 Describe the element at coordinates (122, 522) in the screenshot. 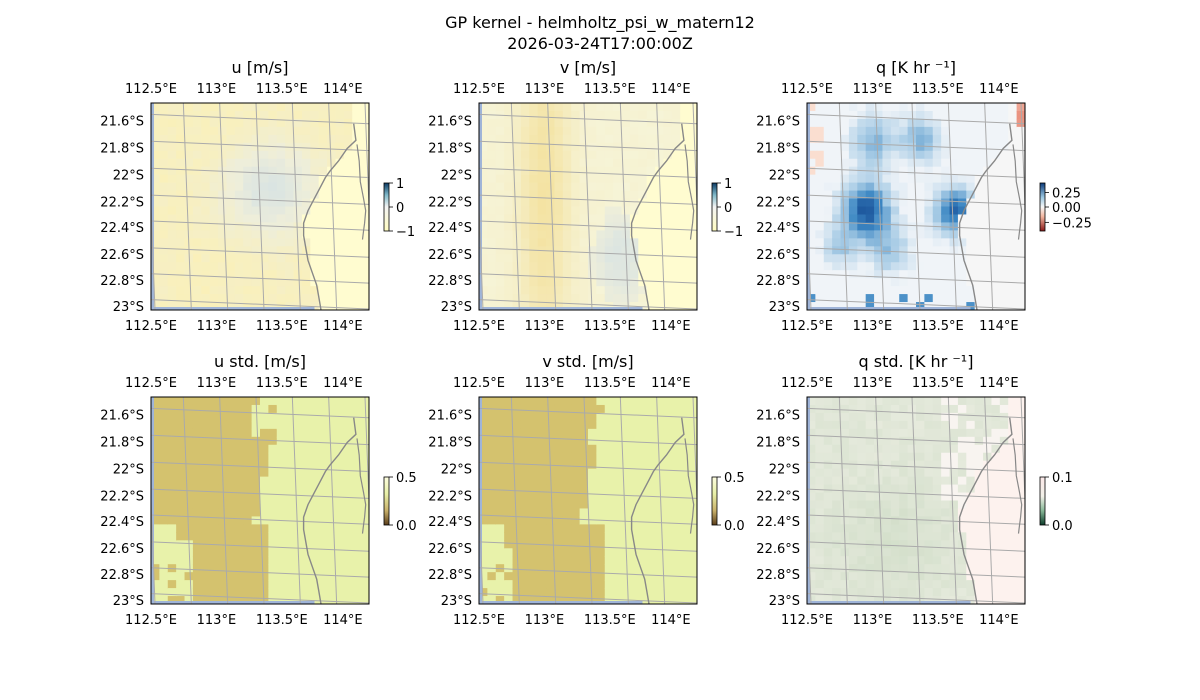

I see `y-tick-label: 22.4°S` at that location.